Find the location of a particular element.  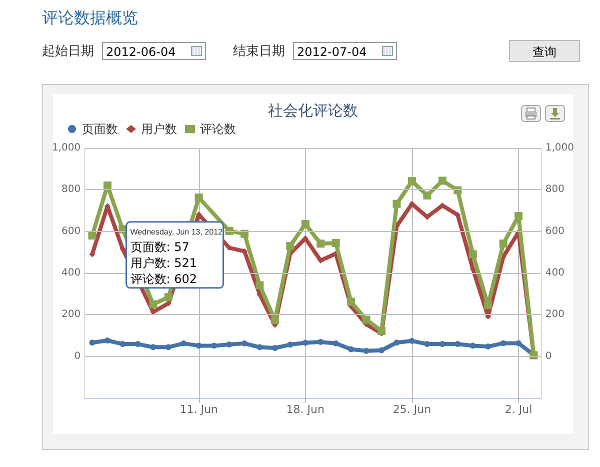

y2-tick-label: 400 is located at coordinates (554, 273).